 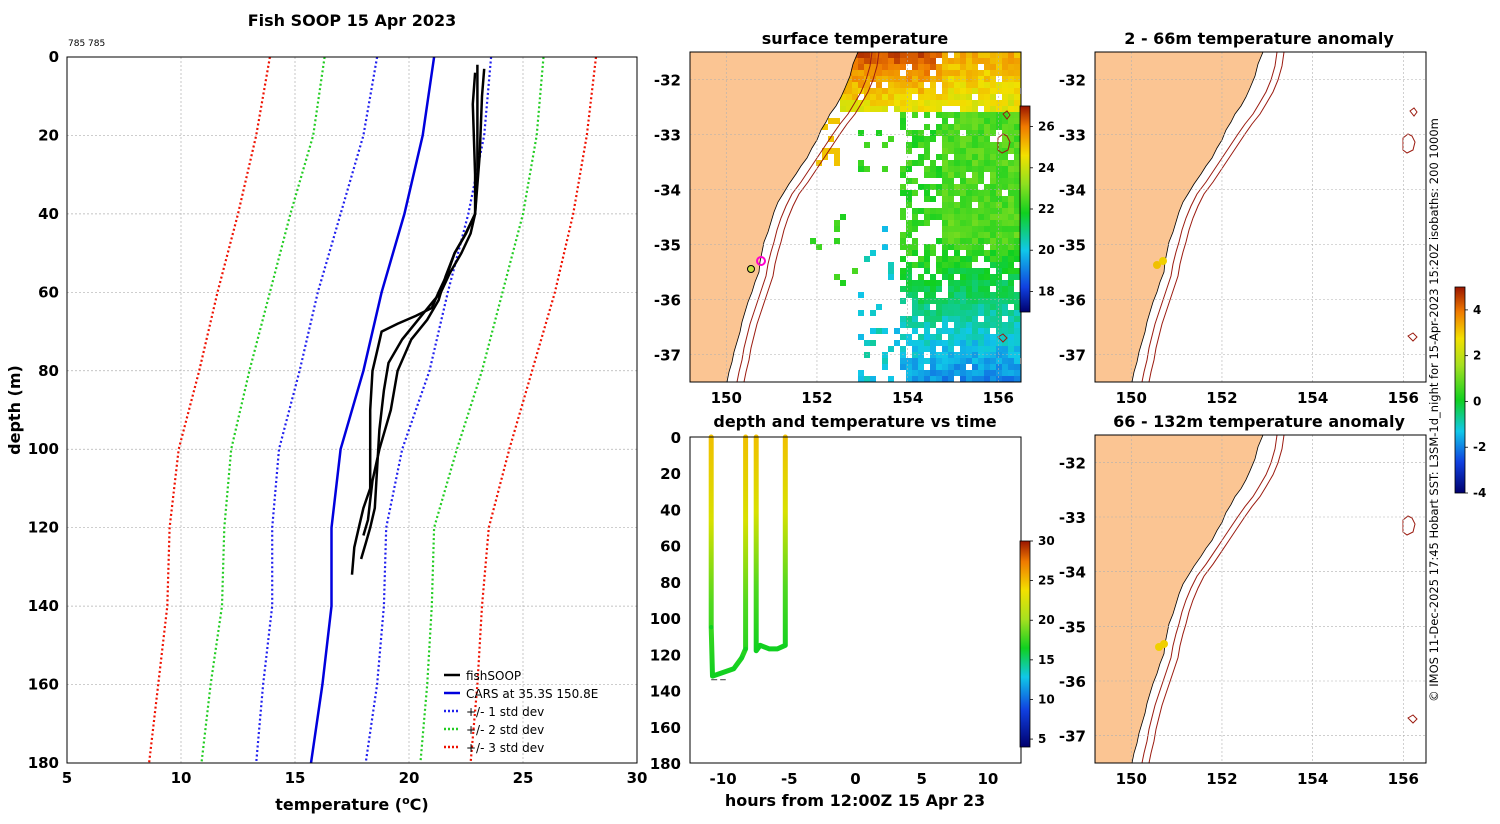 I want to click on sst-y-tick-label: -34, so click(x=667, y=191).